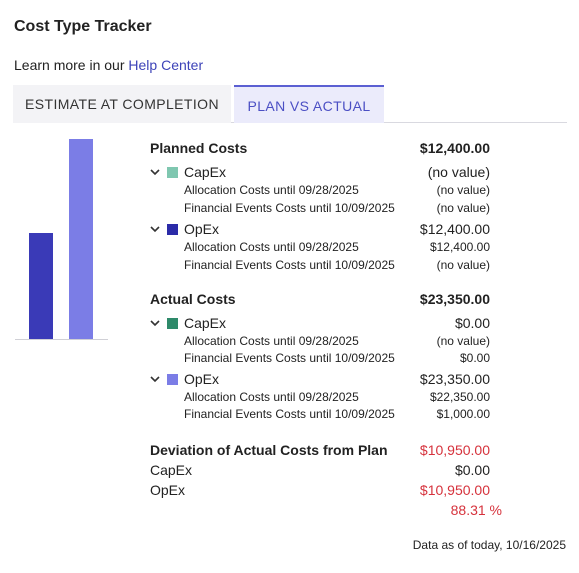 The height and width of the screenshot is (573, 579). I want to click on planned-capex-row: CapEx (no value), so click(289, 173).